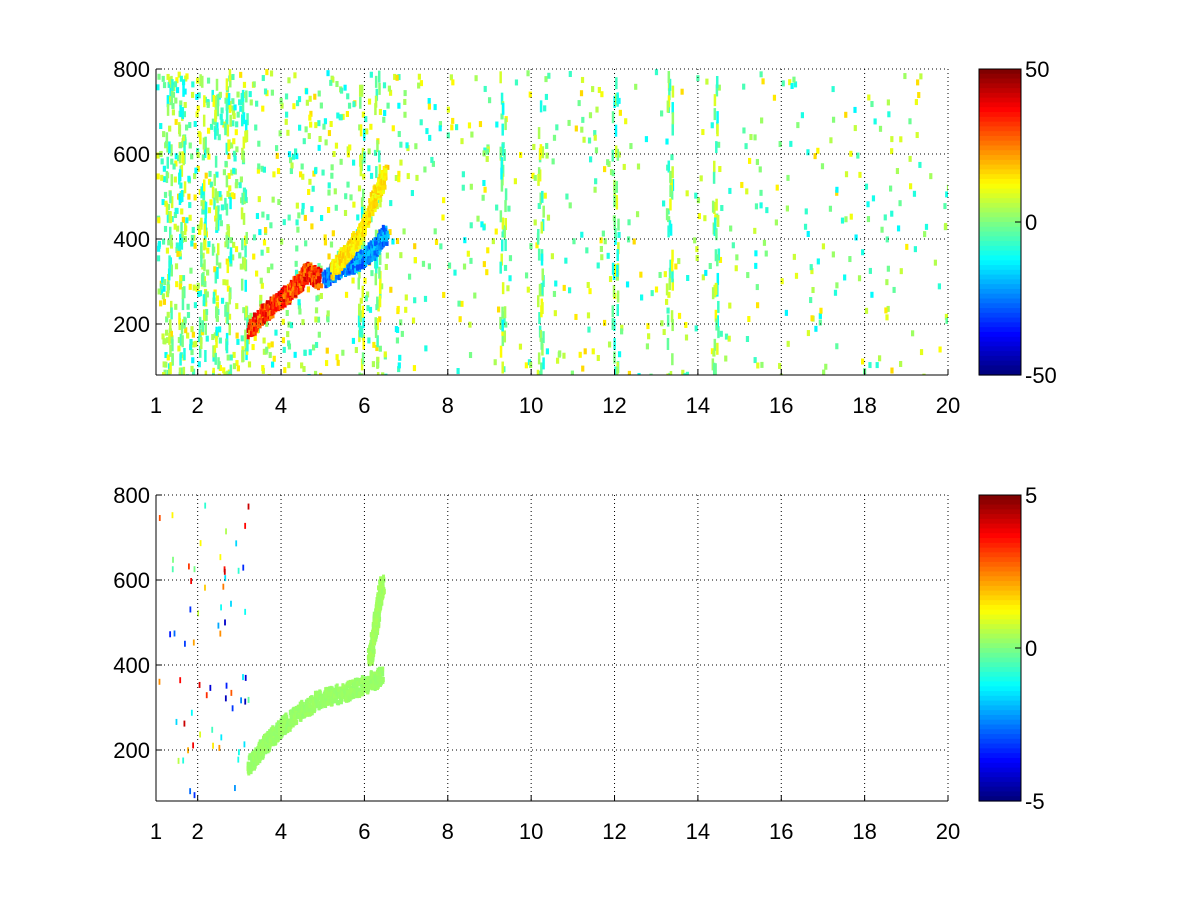 Image resolution: width=1200 pixels, height=900 pixels. Describe the element at coordinates (156, 405) in the screenshot. I see `x-tick-label: 1` at that location.